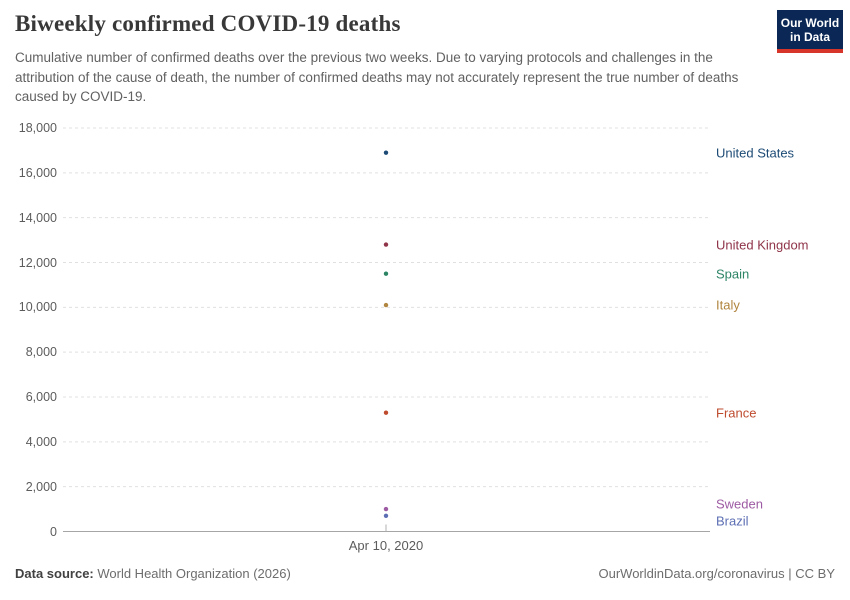 The image size is (850, 600). Describe the element at coordinates (732, 521) in the screenshot. I see `series-label-brazil: Brazil` at that location.